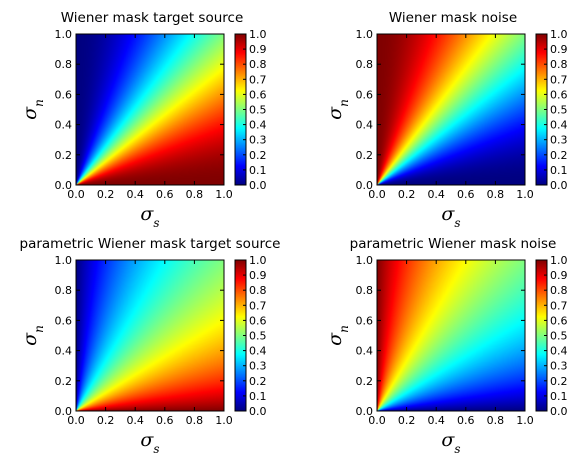 This screenshot has width=574, height=455. I want to click on plot-frame, so click(150, 109).